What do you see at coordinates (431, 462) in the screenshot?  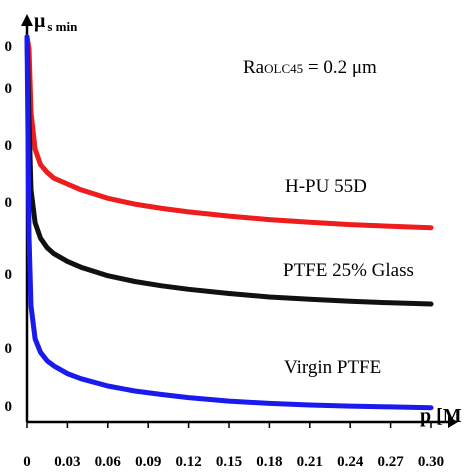 I see `x-tick-label: 0.30` at bounding box center [431, 462].